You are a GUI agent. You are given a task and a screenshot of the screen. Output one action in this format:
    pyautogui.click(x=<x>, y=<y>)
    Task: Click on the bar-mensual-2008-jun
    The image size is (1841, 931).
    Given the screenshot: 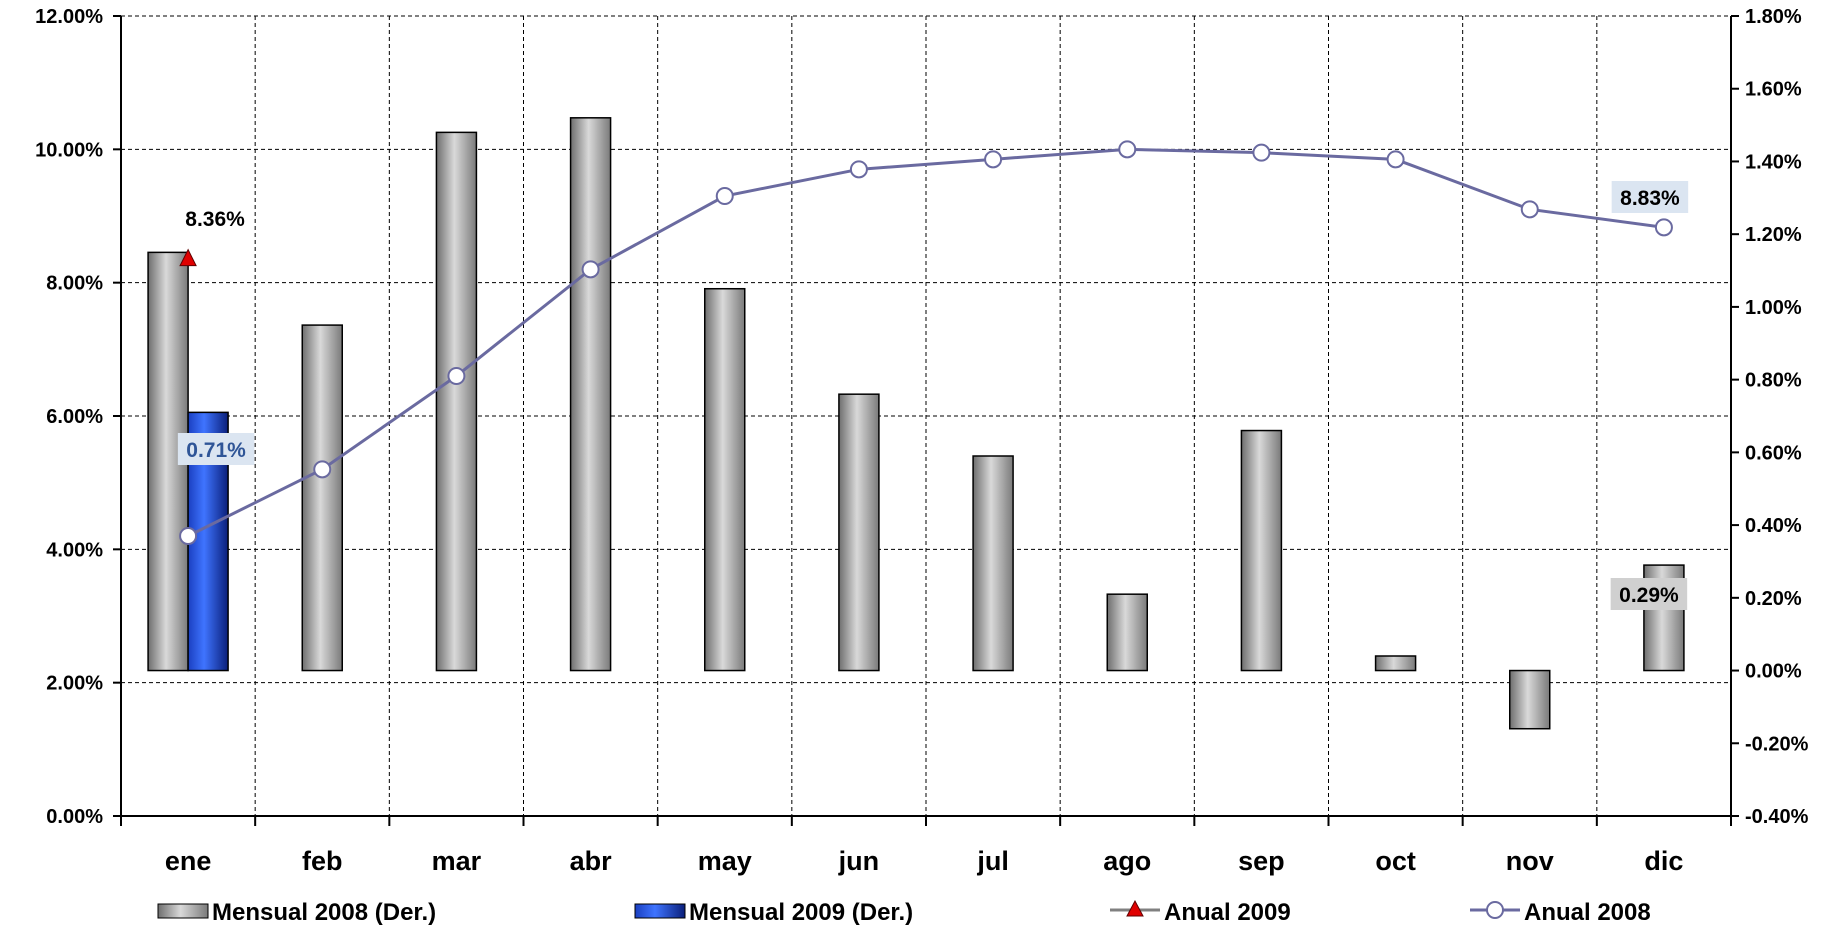 What is the action you would take?
    pyautogui.click(x=859, y=532)
    